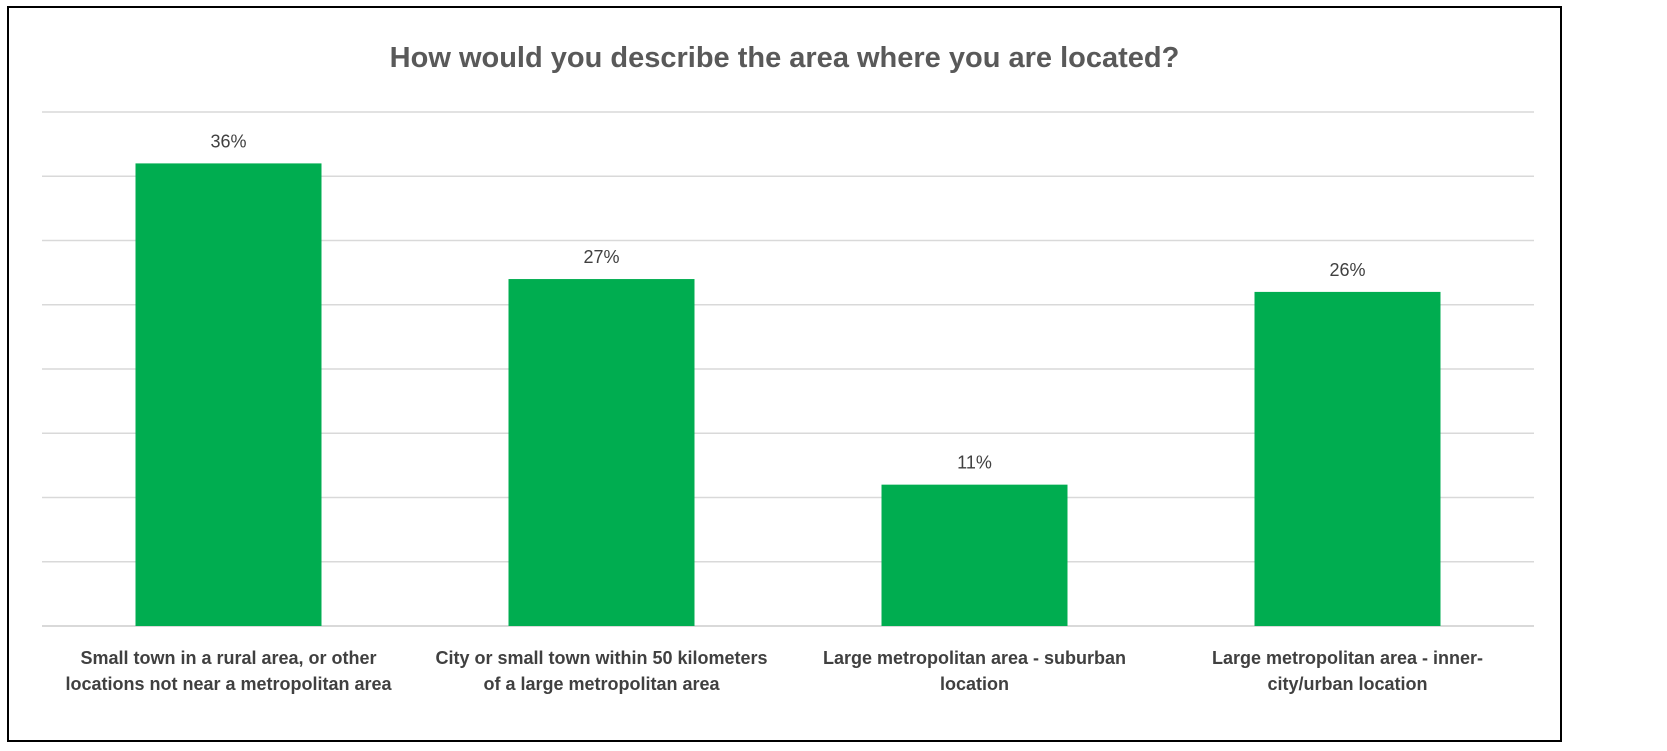 This screenshot has width=1667, height=751. I want to click on category-label-3-line-1: Large metropolitan area - suburban, so click(974, 658).